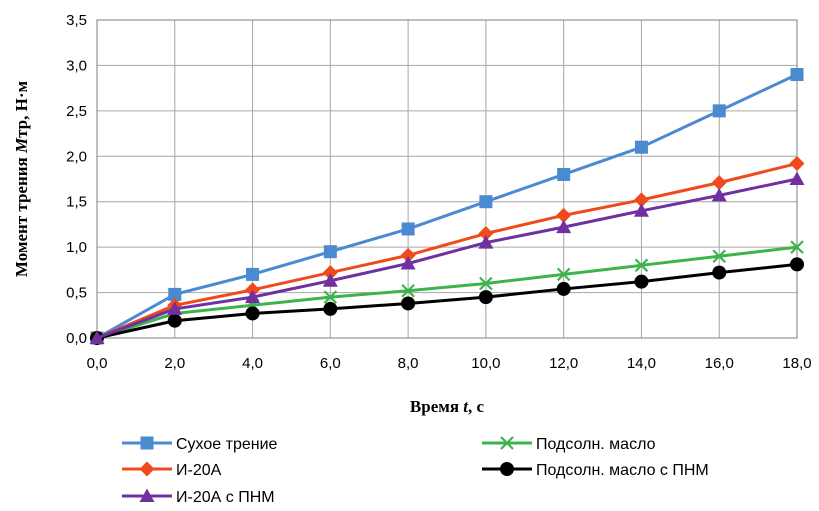 The image size is (819, 511). I want to click on y-tick-label: 3,0, so click(76, 65).